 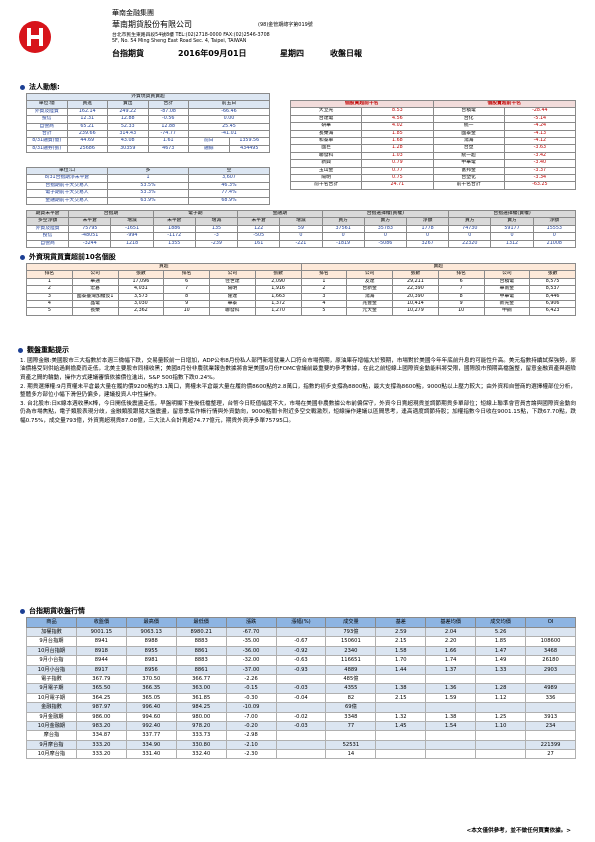 What do you see at coordinates (148, 97) in the screenshot?
I see `header-cell: 外資現貨買賣超` at bounding box center [148, 97].